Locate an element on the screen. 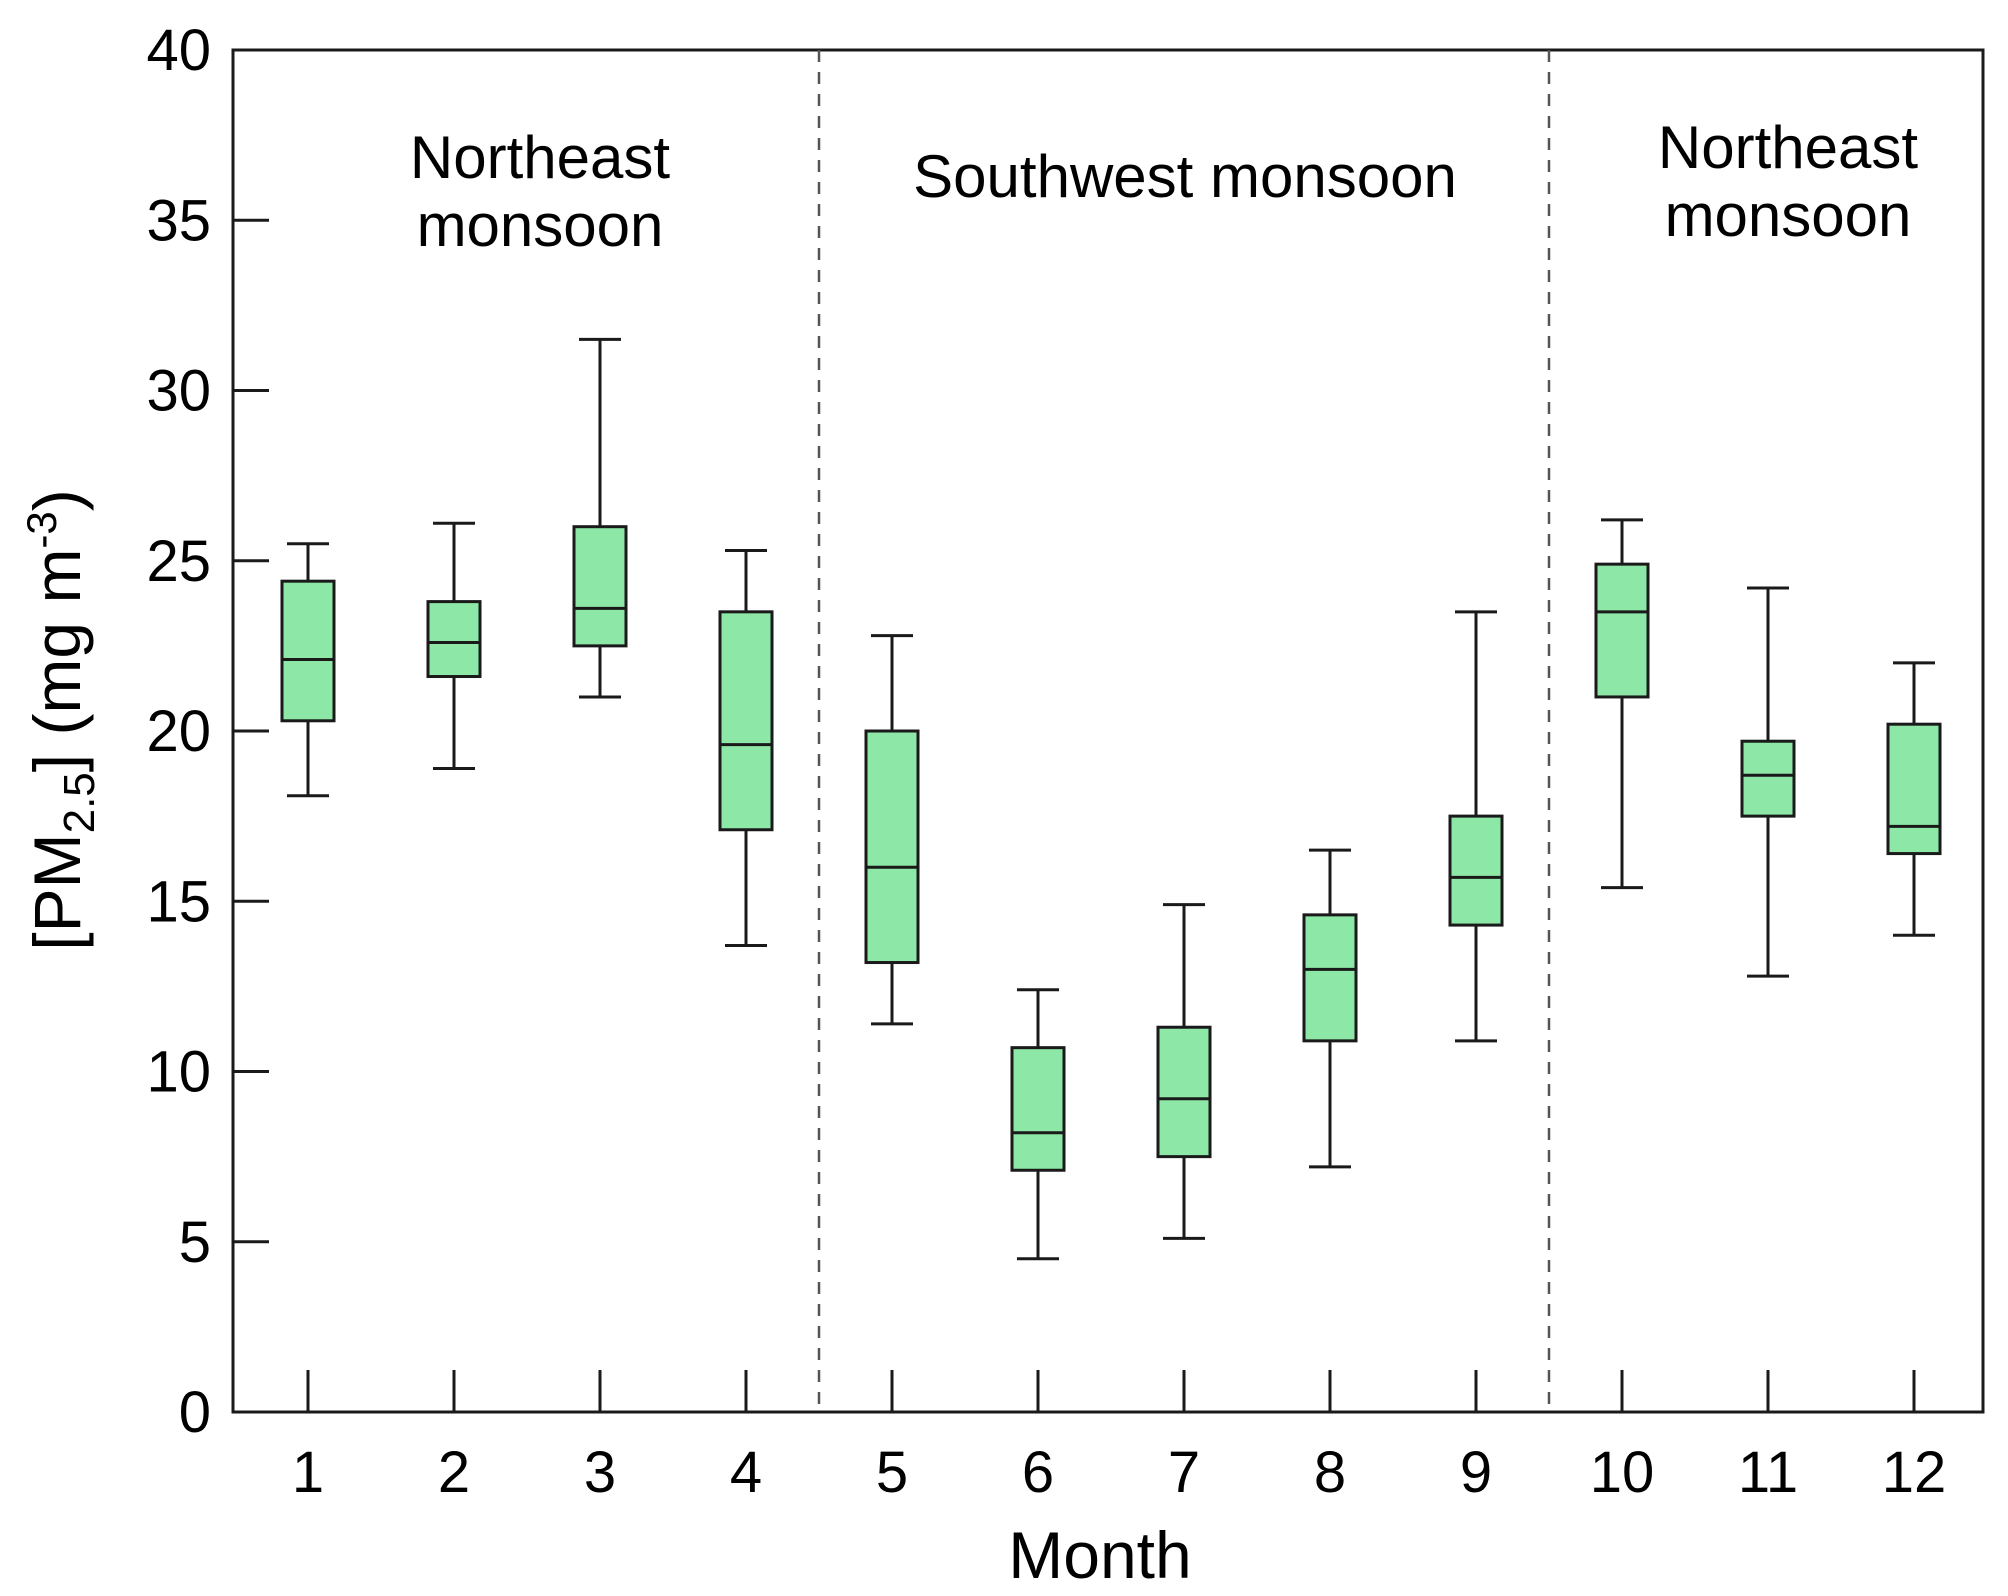  y-axis-title: [PM2.5] (mg m-3) is located at coordinates (61, 720).